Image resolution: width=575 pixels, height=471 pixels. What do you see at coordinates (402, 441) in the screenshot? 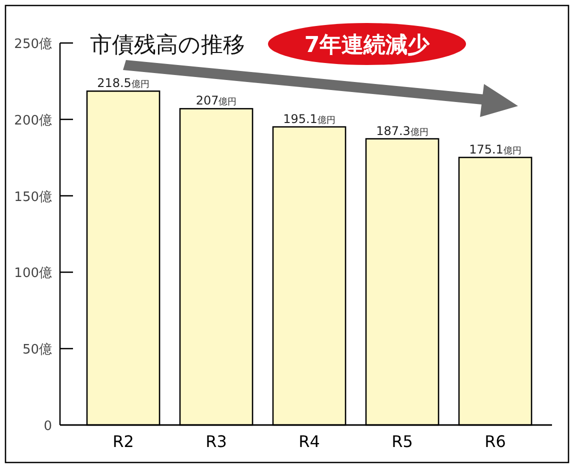
I see `x-tick-label: R5` at bounding box center [402, 441].